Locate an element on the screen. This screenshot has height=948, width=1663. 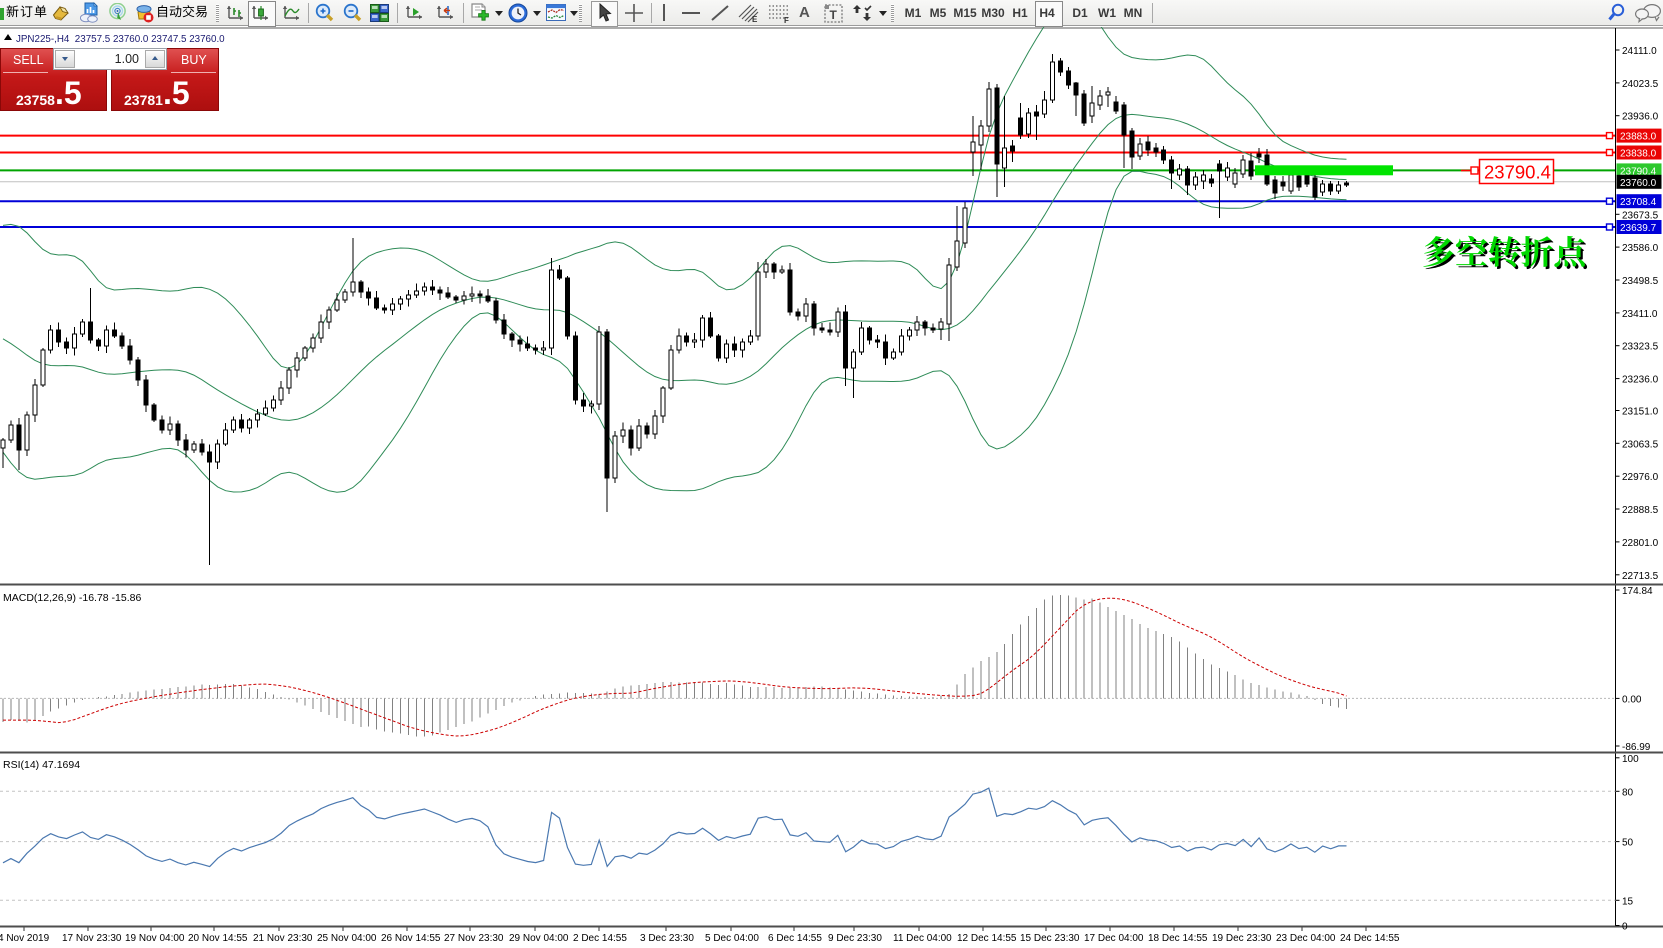
svg-text: 80 is located at coordinates (1628, 792).